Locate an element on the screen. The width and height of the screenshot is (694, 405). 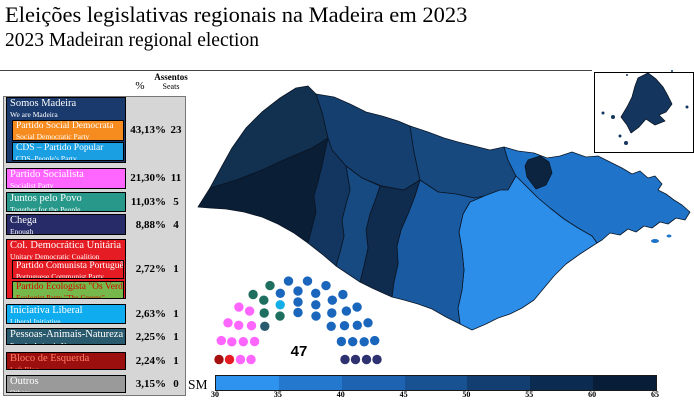
parliament-diagram is located at coordinates (298, 320).